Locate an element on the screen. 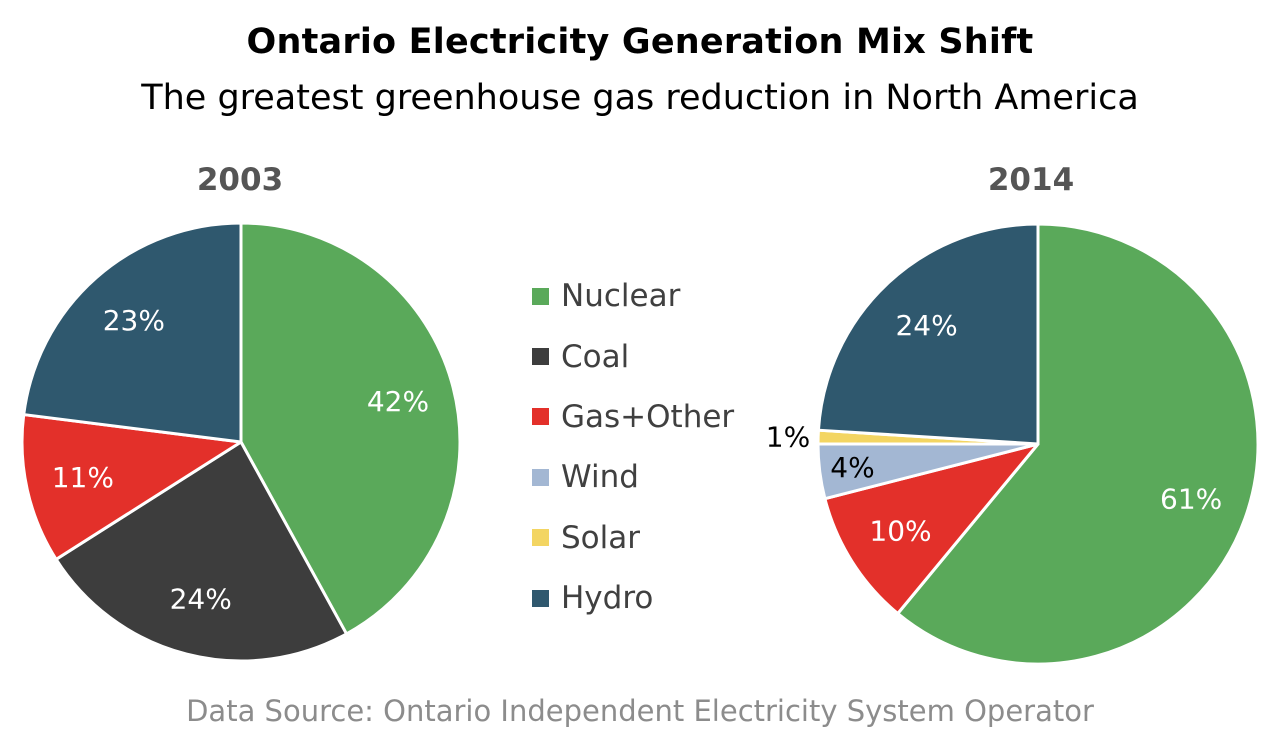 This screenshot has height=742, width=1280. data-label-2003-hydro: 23% is located at coordinates (134, 320).